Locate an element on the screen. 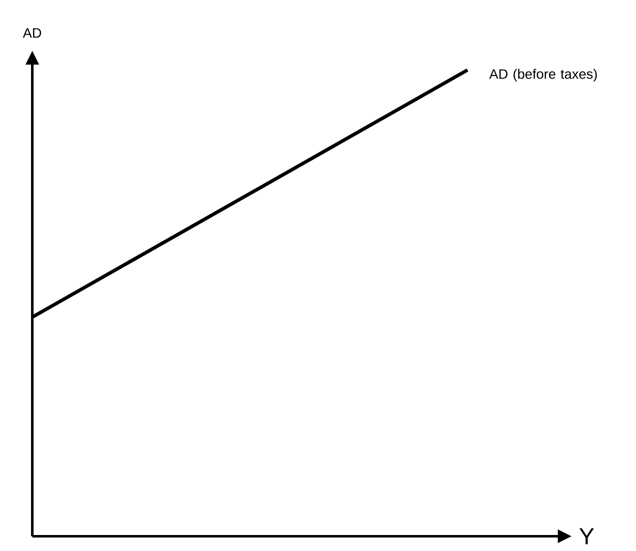  x-axis-title: Y is located at coordinates (586, 536).